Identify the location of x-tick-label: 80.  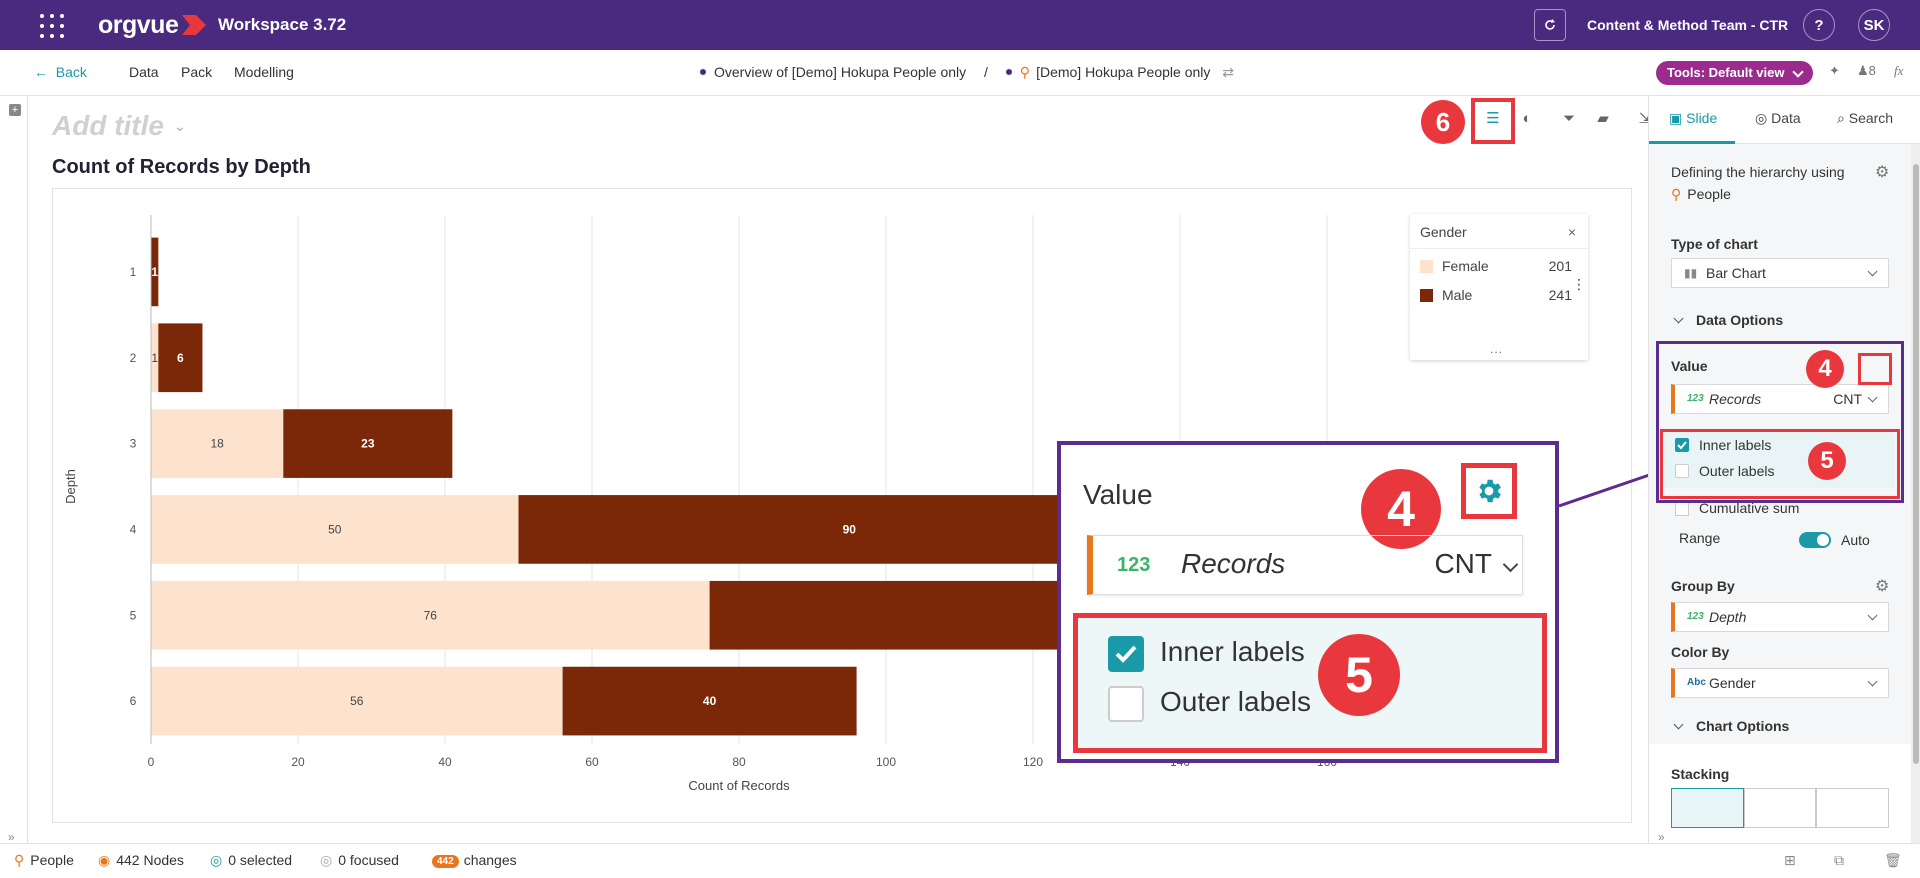
(739, 762).